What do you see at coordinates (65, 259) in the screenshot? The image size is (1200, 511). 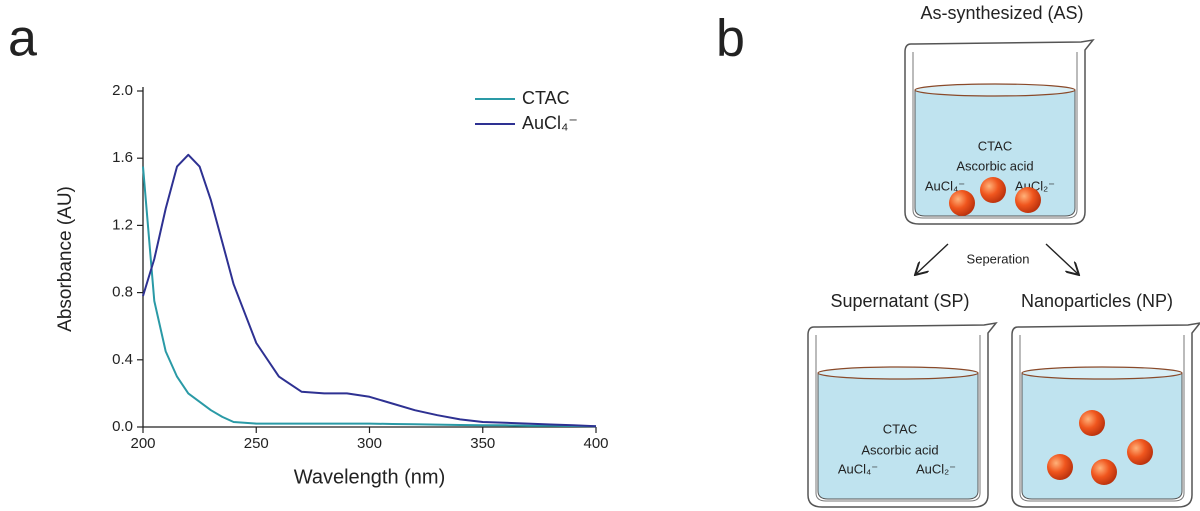 I see `y-axis-label: Absorbance (AU)` at bounding box center [65, 259].